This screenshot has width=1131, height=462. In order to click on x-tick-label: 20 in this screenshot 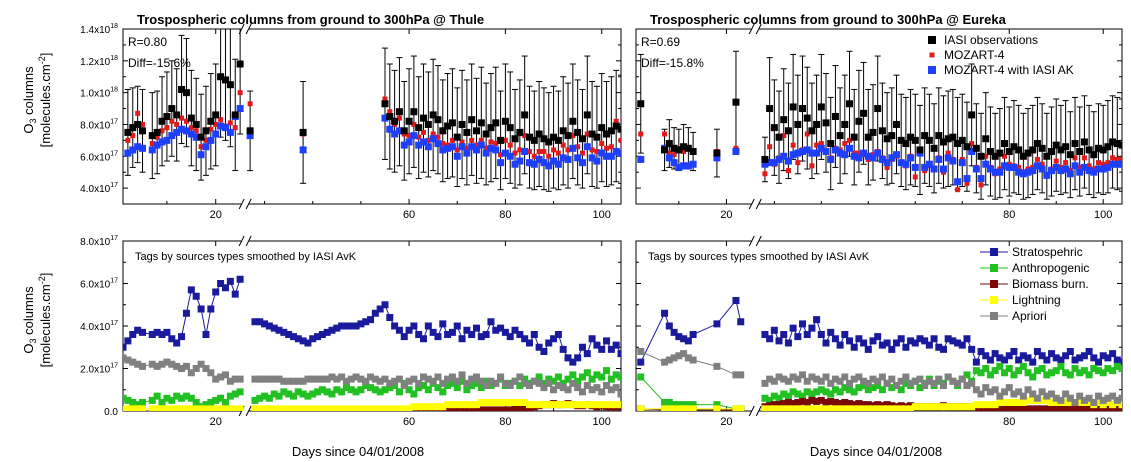, I will do `click(216, 215)`.